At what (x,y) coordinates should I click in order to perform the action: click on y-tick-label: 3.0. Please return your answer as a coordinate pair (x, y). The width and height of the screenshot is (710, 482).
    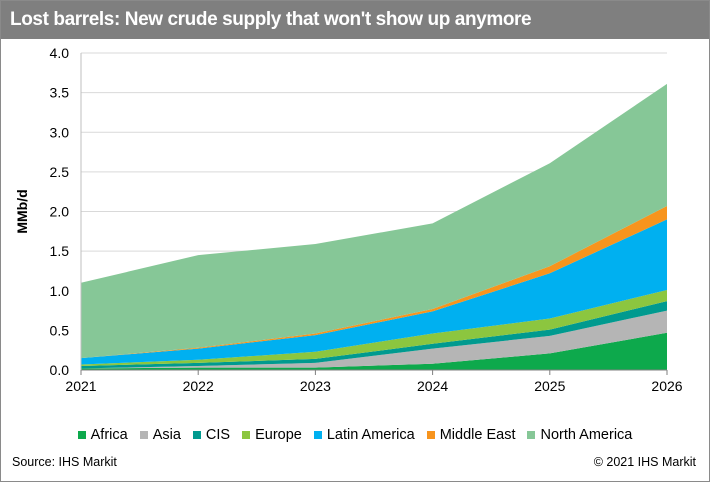
    Looking at the image, I should click on (60, 132).